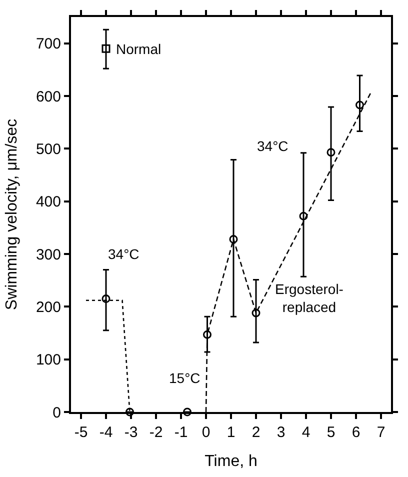  Describe the element at coordinates (81, 432) in the screenshot. I see `x-tick-label: -5` at that location.